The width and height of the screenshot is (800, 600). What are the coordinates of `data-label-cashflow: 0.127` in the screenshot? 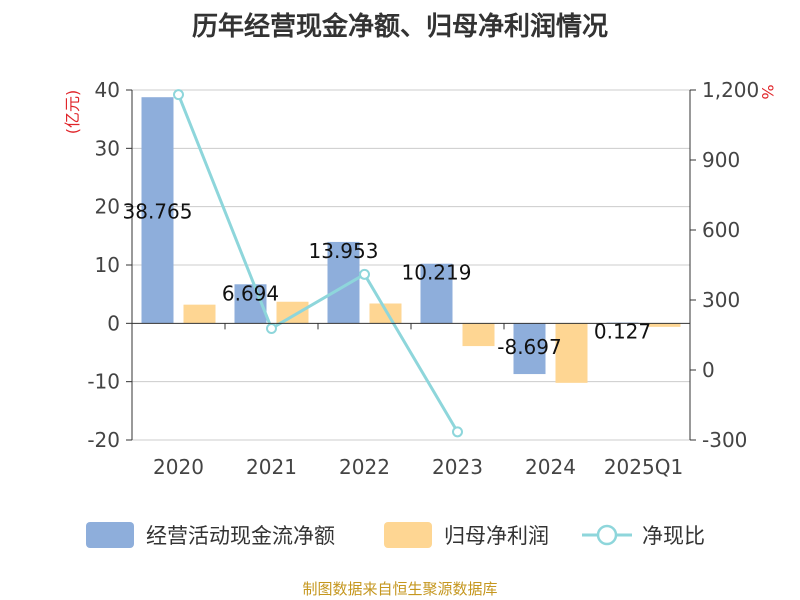 It's located at (622, 332).